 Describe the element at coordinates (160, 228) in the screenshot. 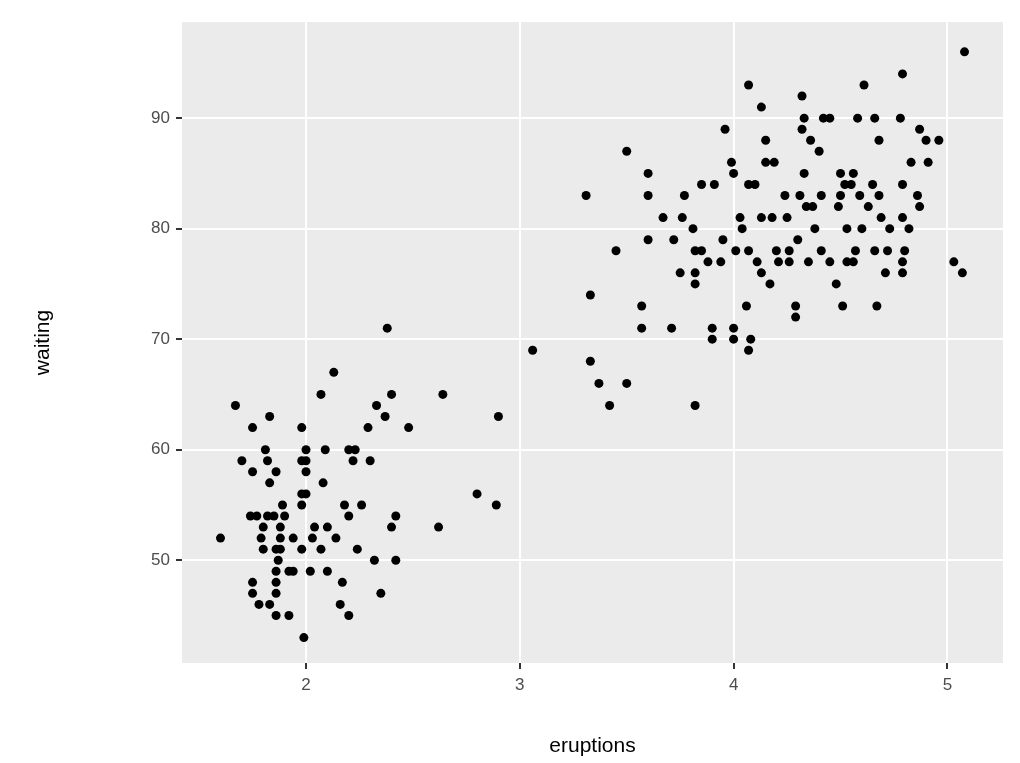

I see `y-tick-label: 80` at that location.